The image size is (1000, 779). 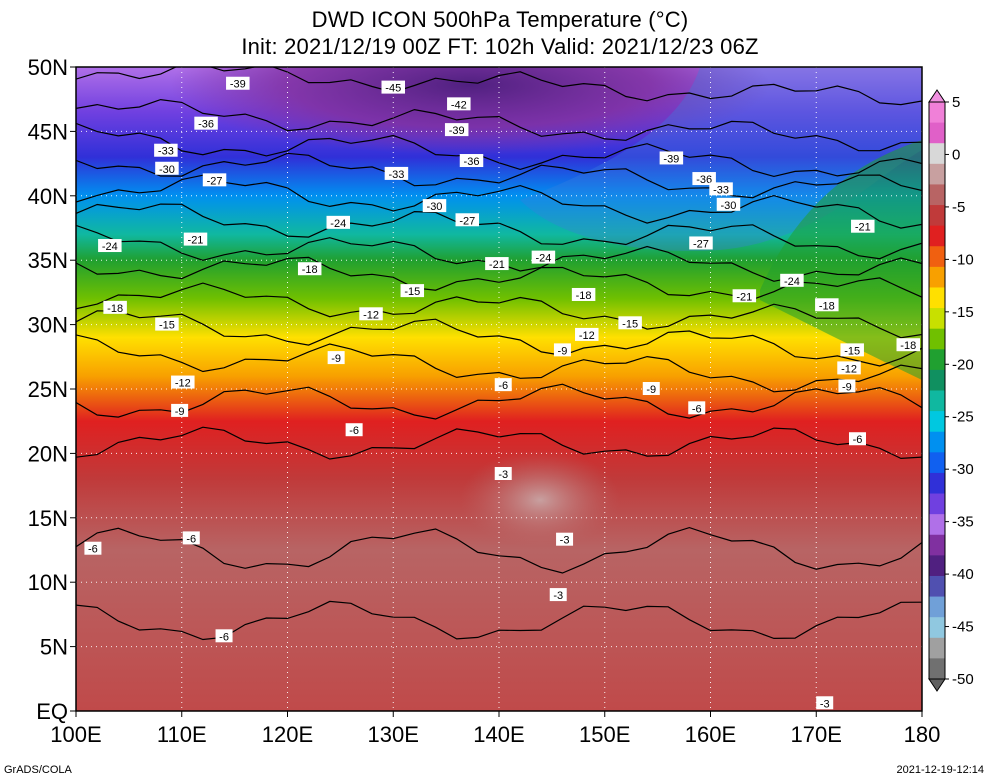 I want to click on colorbar-tick-label: -30, so click(x=963, y=469).